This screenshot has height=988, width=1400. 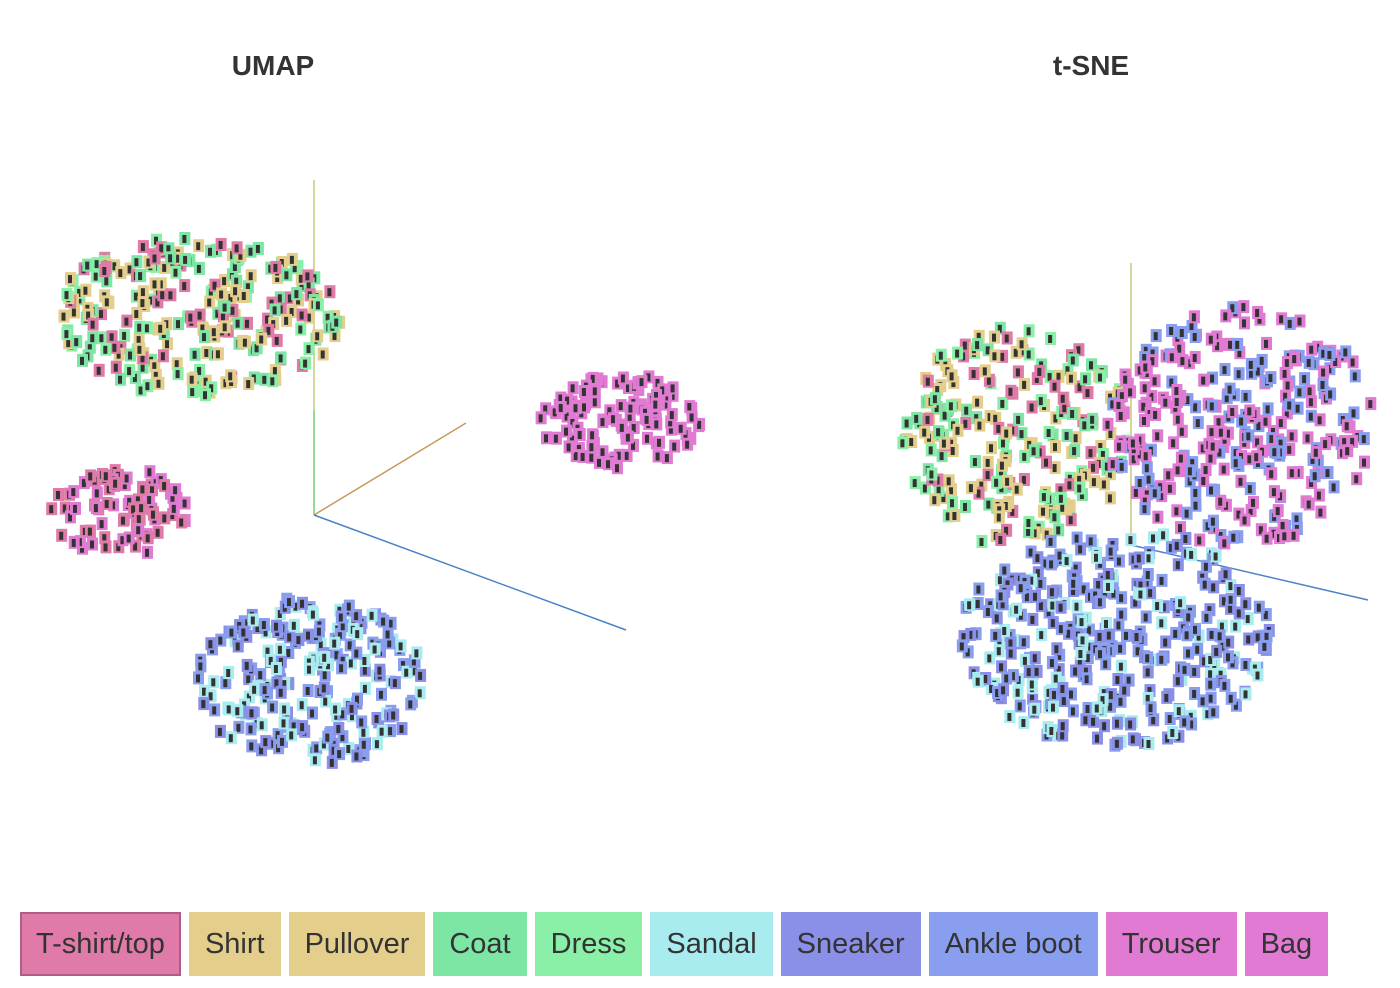 I want to click on legend-item-tshirt-top: T-shirt/top, so click(x=100, y=944).